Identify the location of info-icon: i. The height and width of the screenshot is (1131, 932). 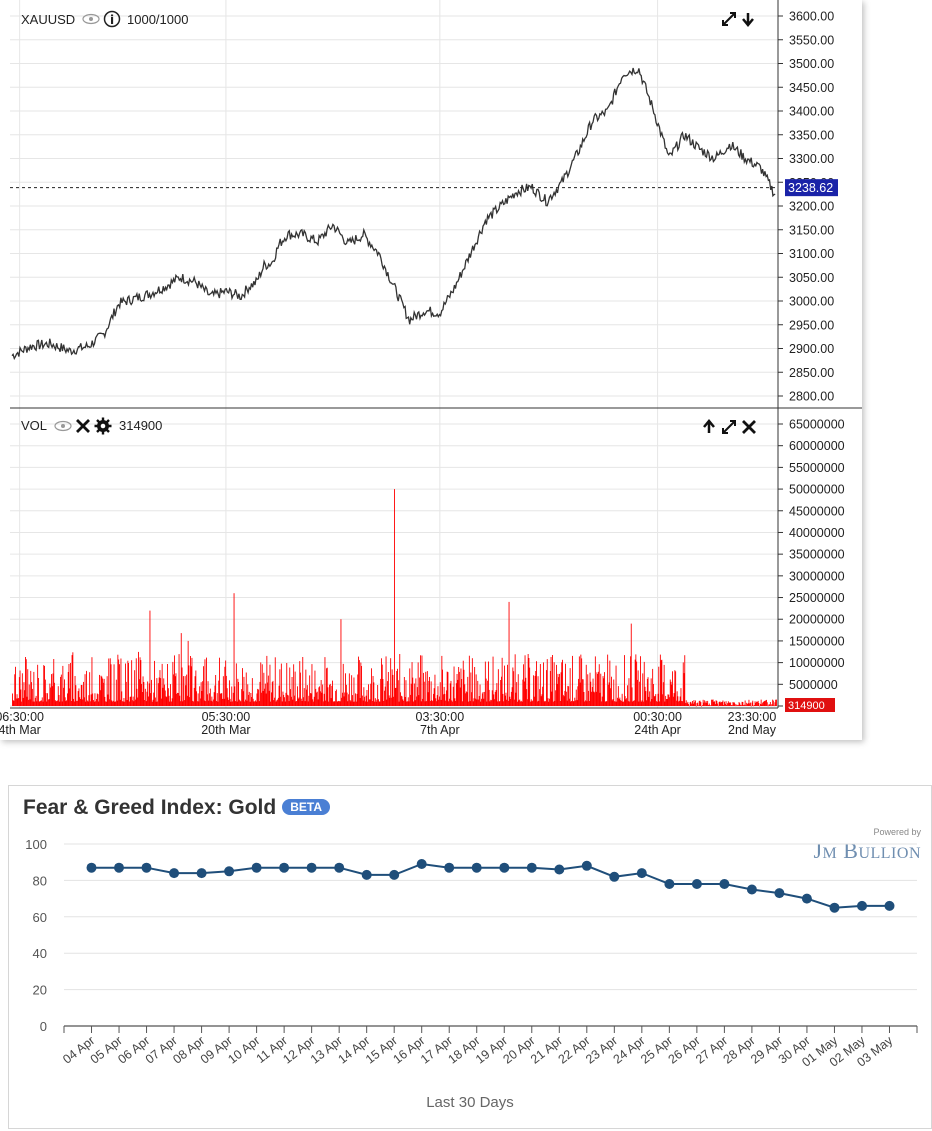
(112, 19).